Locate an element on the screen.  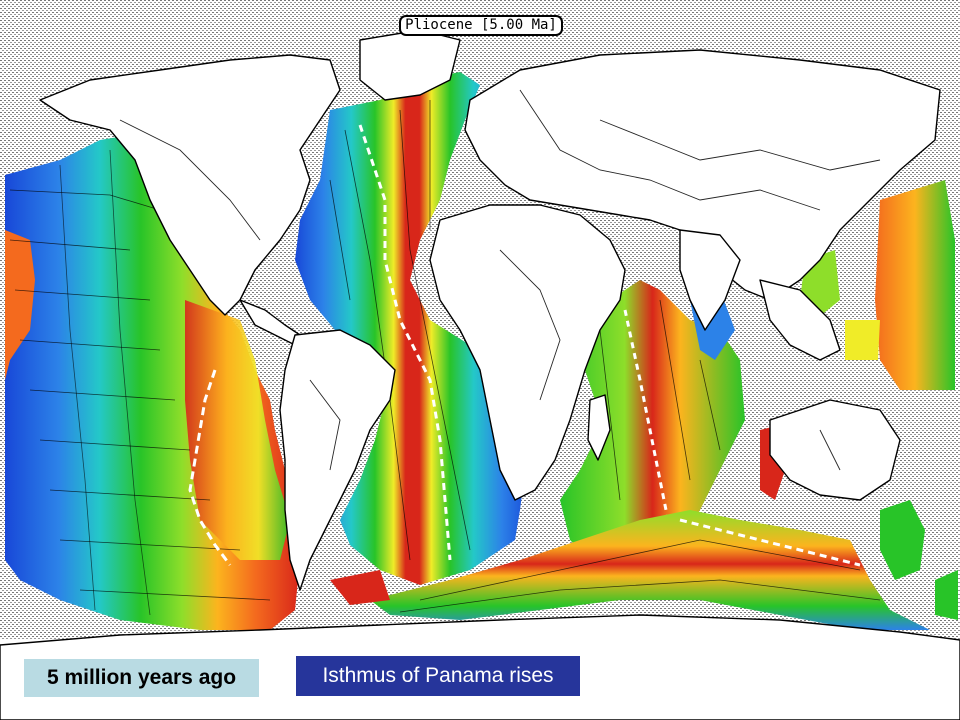
southern-age-bands is located at coordinates (630, 570).